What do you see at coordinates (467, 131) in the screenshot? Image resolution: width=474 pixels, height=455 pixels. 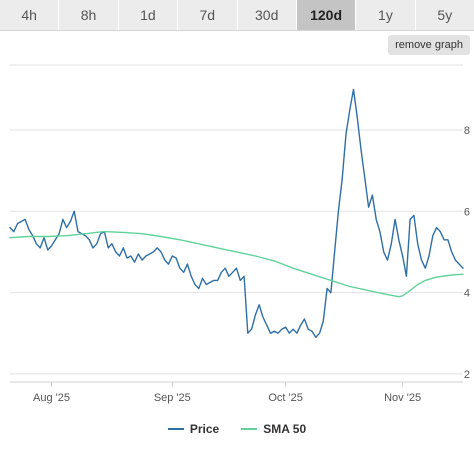 I see `y-tick-label-8: 8` at bounding box center [467, 131].